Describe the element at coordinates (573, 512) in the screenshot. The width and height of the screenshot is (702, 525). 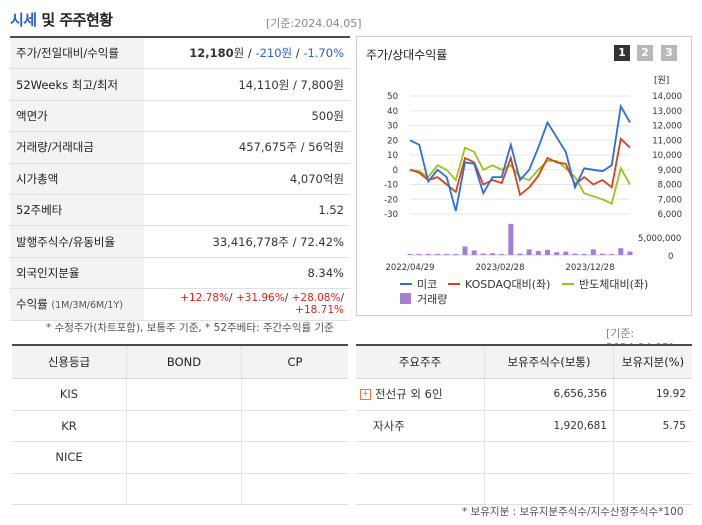
I see `footnote-holding: * 보유지분 : 보유지분주식수/지수산정주식수*100` at that location.